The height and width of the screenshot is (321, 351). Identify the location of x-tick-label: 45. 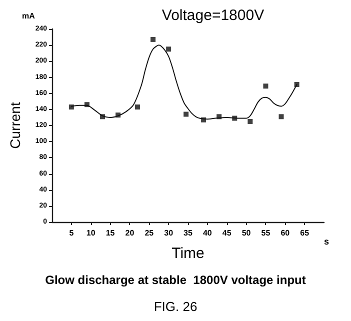
(227, 233).